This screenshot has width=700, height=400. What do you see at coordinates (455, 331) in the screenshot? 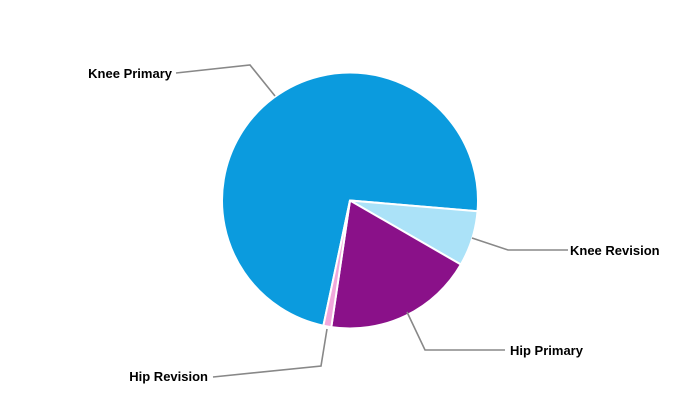
I see `leader-line-hip-primary` at bounding box center [455, 331].